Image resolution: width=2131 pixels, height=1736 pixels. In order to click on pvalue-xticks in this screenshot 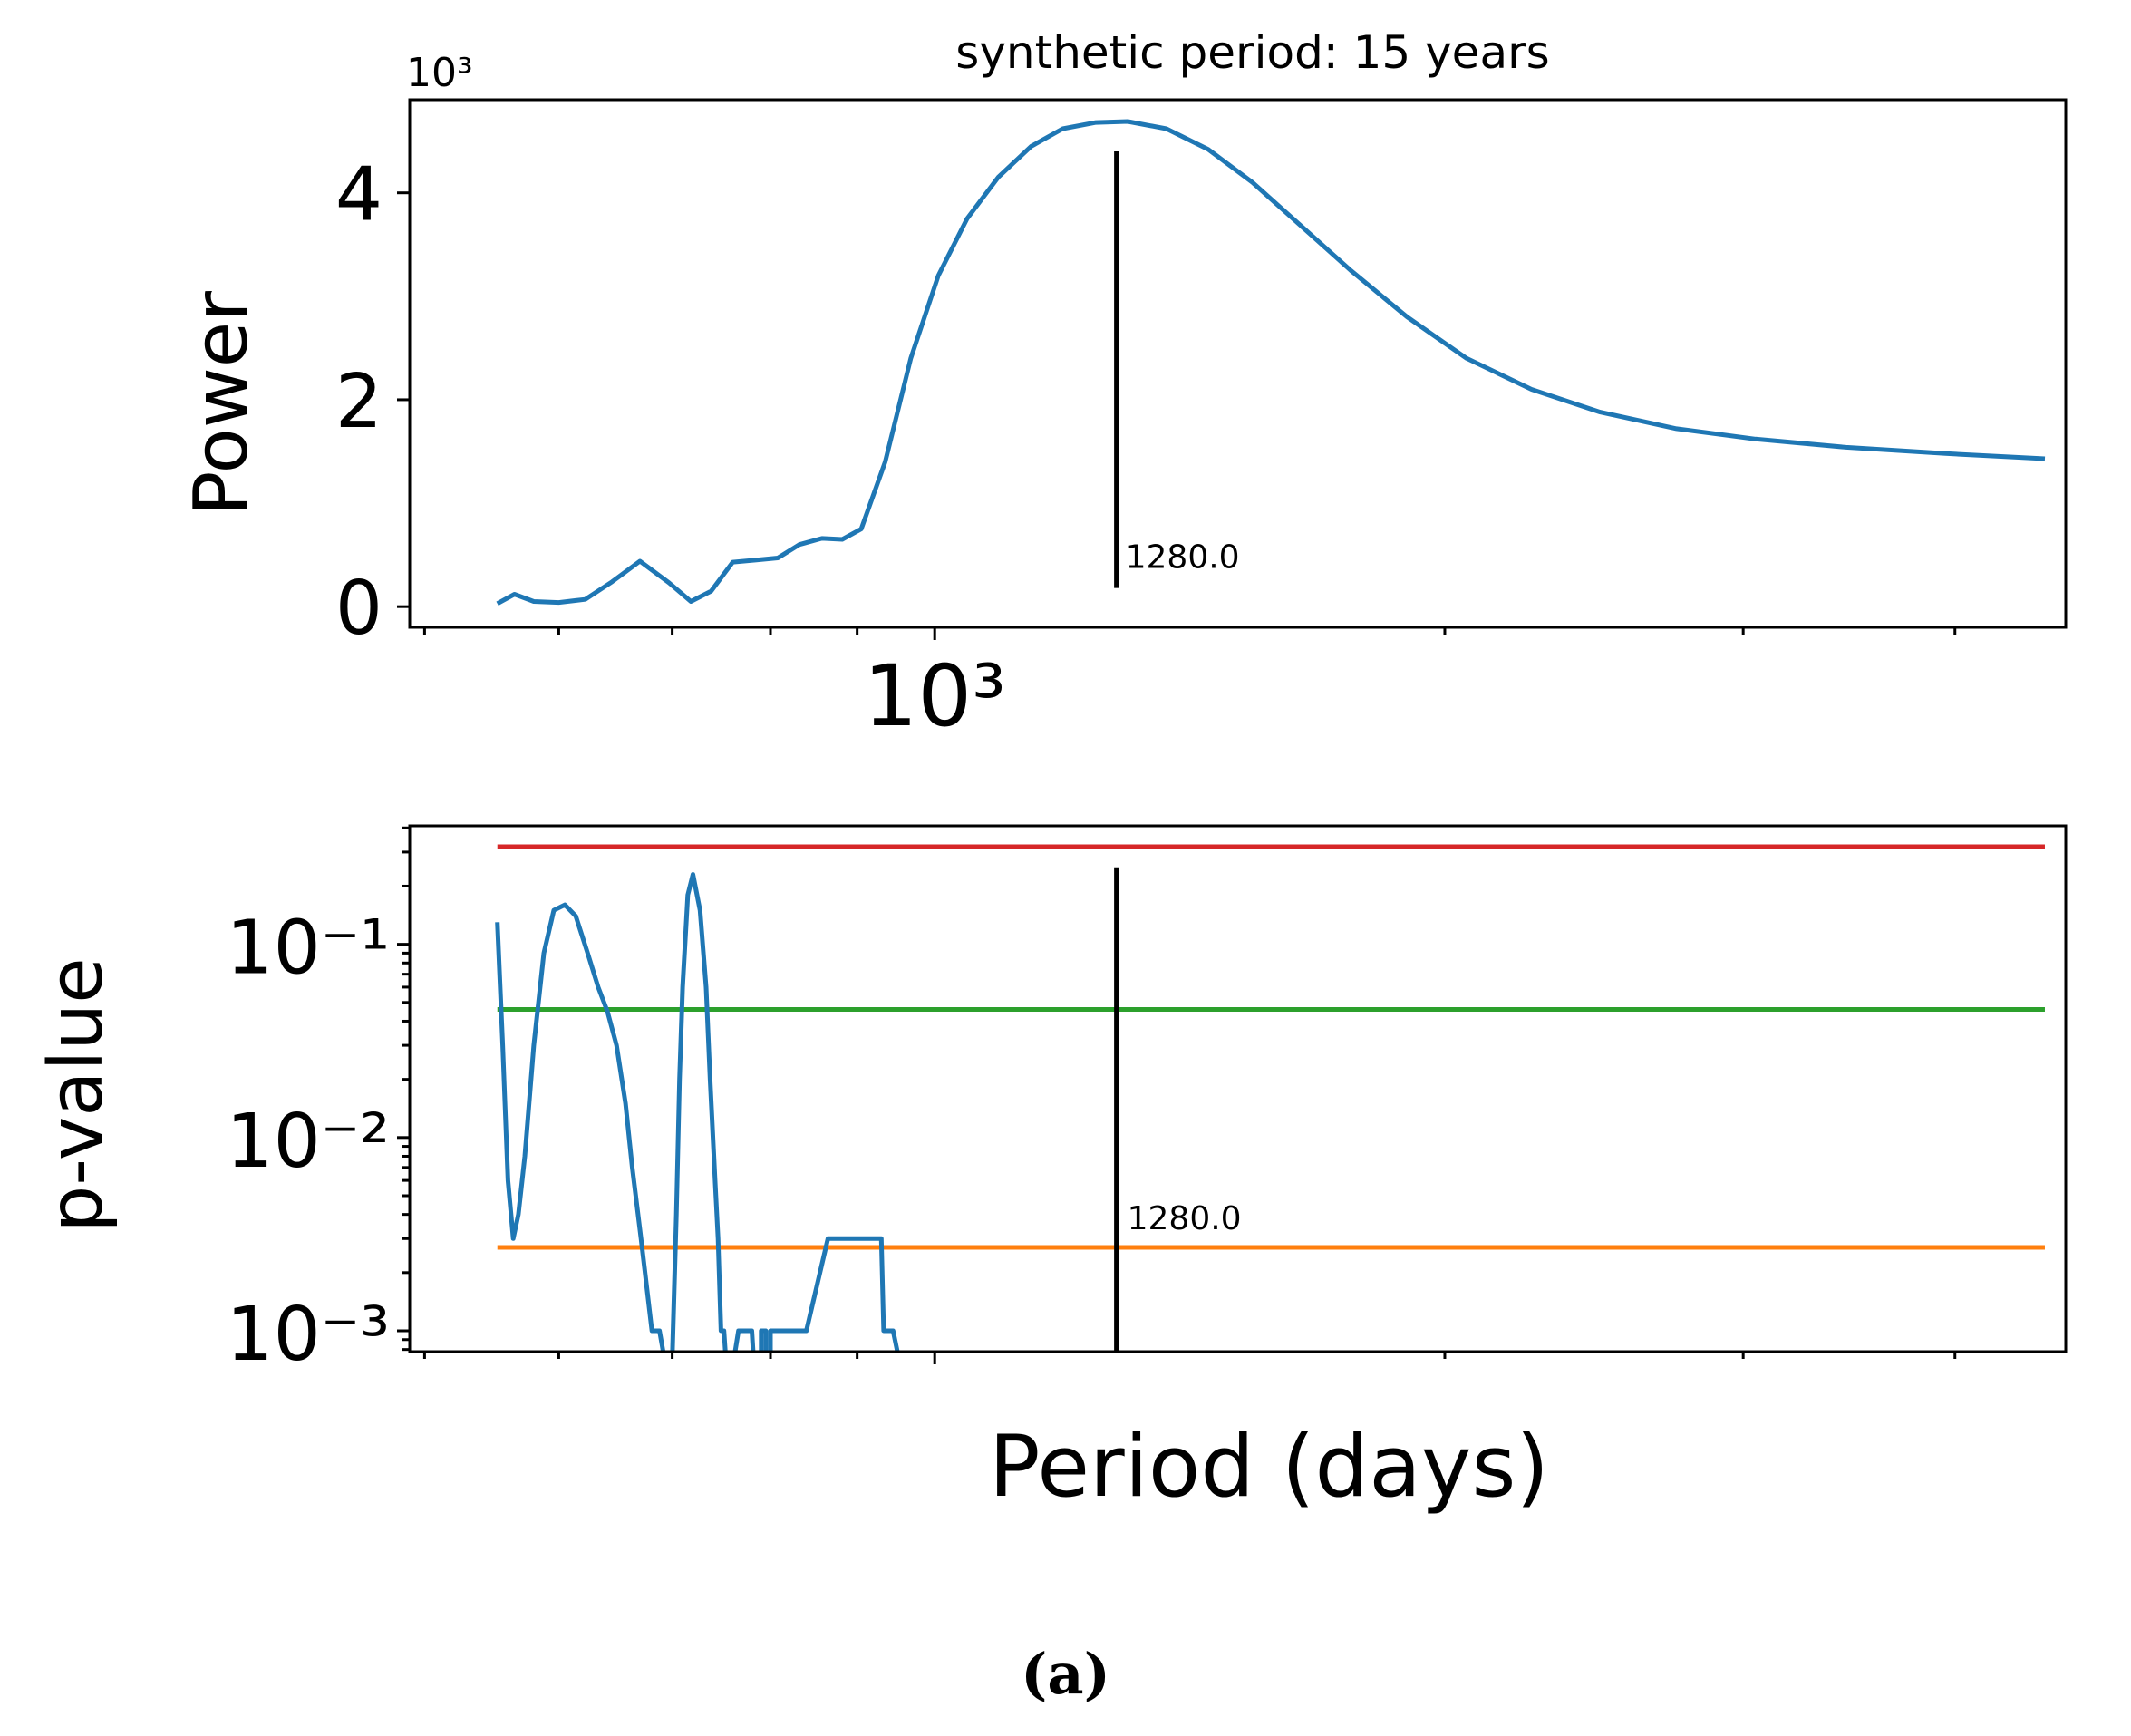, I will do `click(1189, 1358)`.